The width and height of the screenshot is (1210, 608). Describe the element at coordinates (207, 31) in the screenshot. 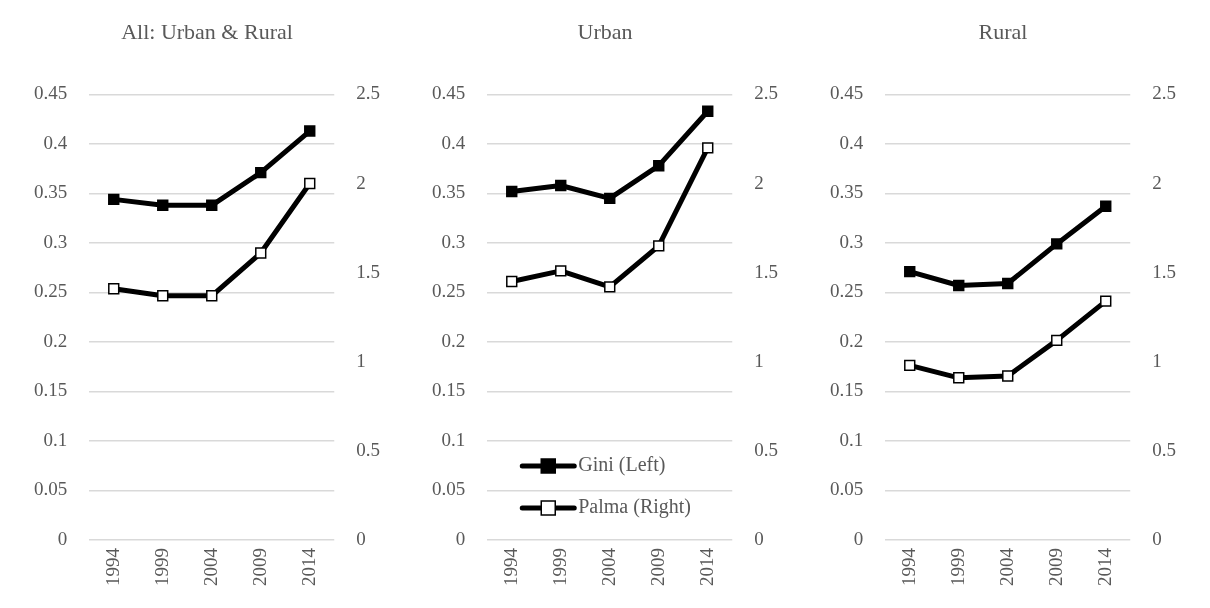

I see `chart-title: All: Urban & Rural` at that location.